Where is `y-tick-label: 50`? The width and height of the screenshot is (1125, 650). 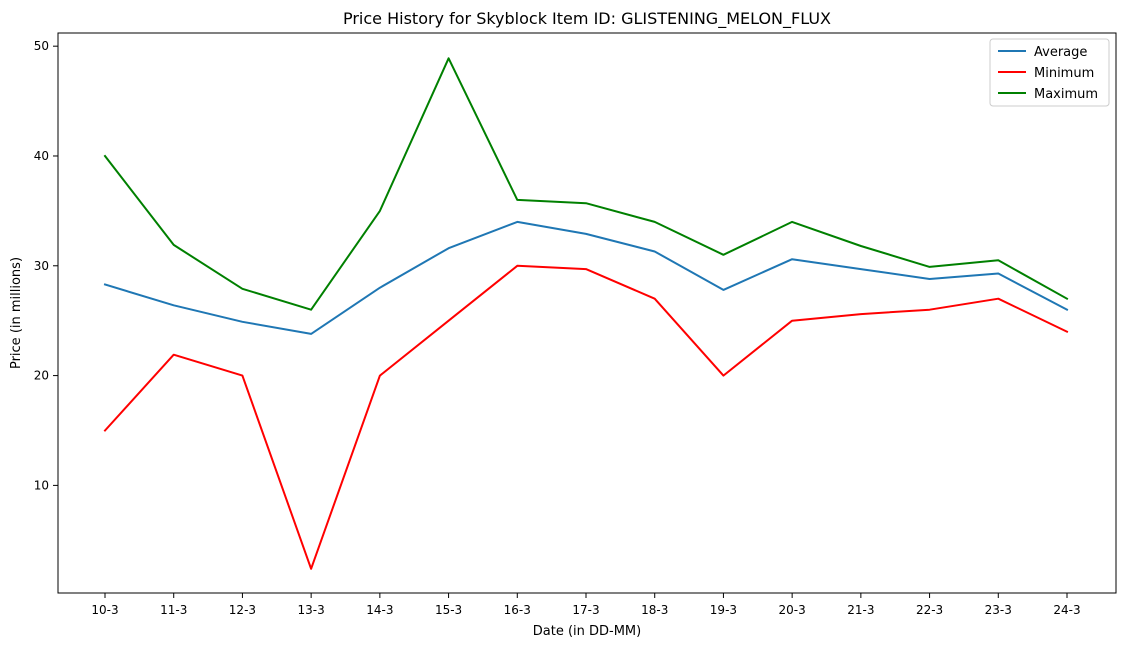
y-tick-label: 50 is located at coordinates (41, 46).